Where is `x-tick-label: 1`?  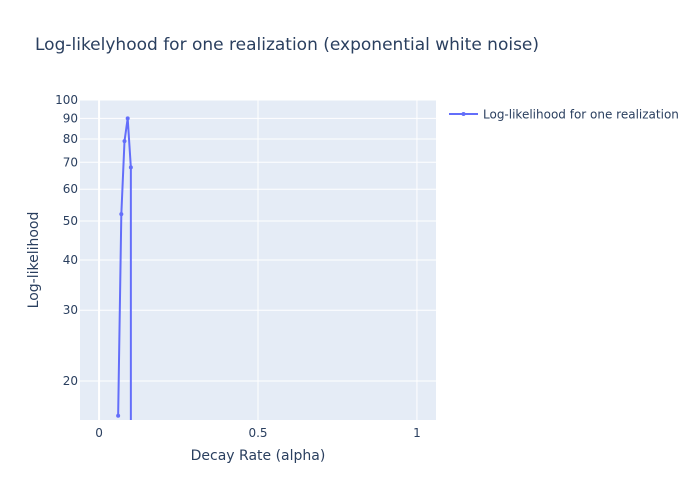 x-tick-label: 1 is located at coordinates (417, 433).